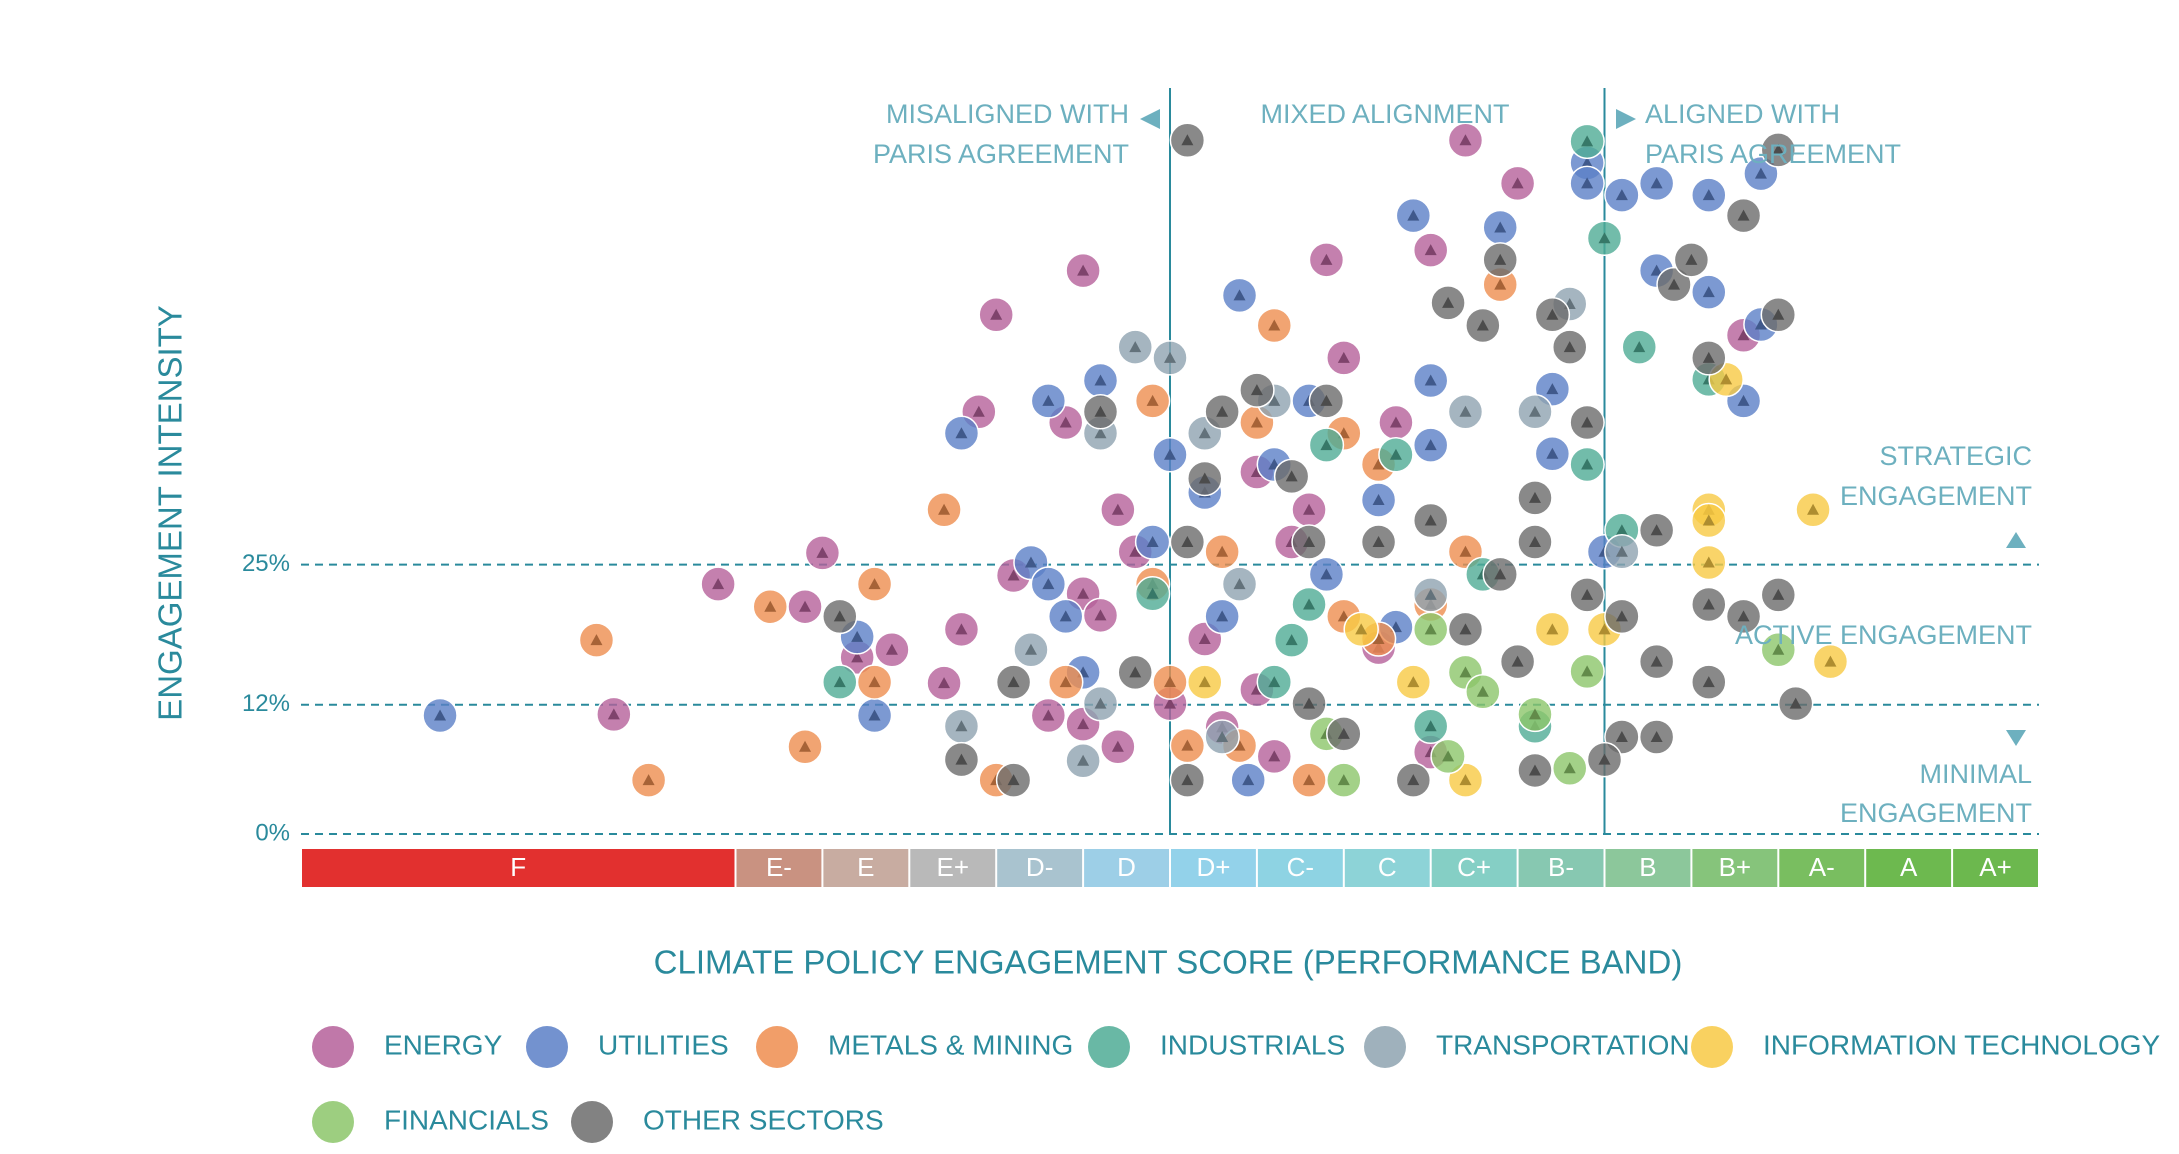 The height and width of the screenshot is (1154, 2179). What do you see at coordinates (1995, 867) in the screenshot?
I see `band-label: A+` at bounding box center [1995, 867].